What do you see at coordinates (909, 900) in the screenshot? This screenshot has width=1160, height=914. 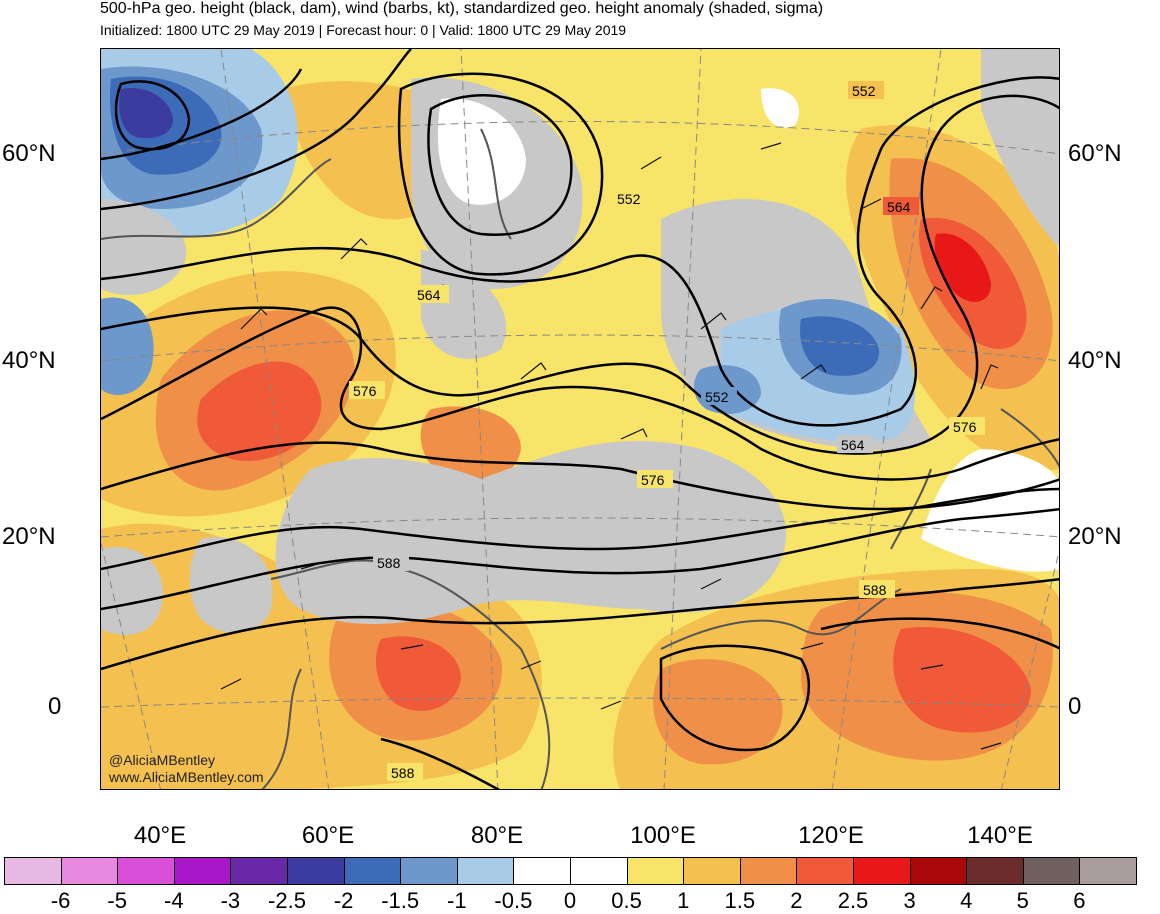 I see `colorbar-label: 3` at bounding box center [909, 900].